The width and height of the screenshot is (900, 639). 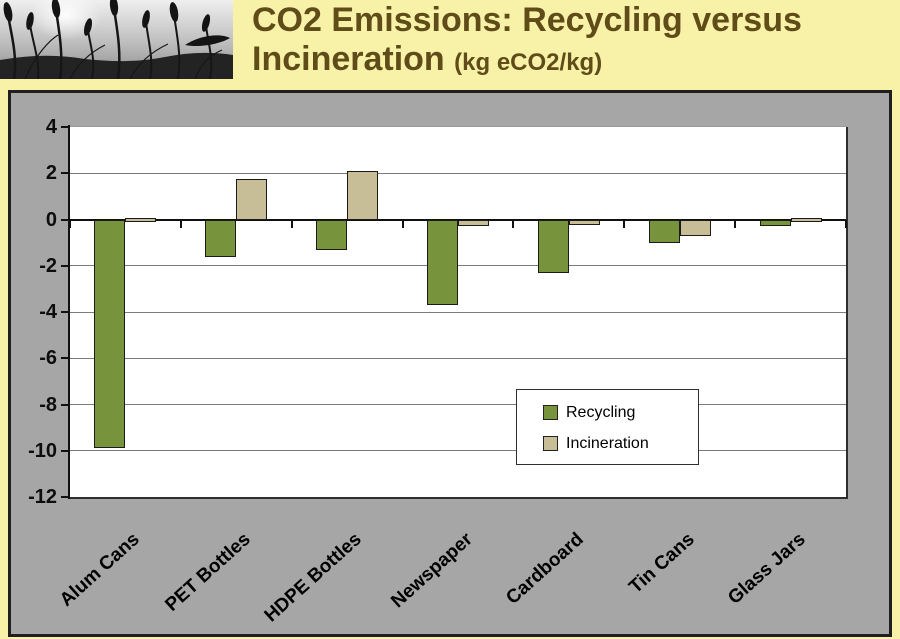 What do you see at coordinates (806, 220) in the screenshot?
I see `bar-incineration-glass-jars` at bounding box center [806, 220].